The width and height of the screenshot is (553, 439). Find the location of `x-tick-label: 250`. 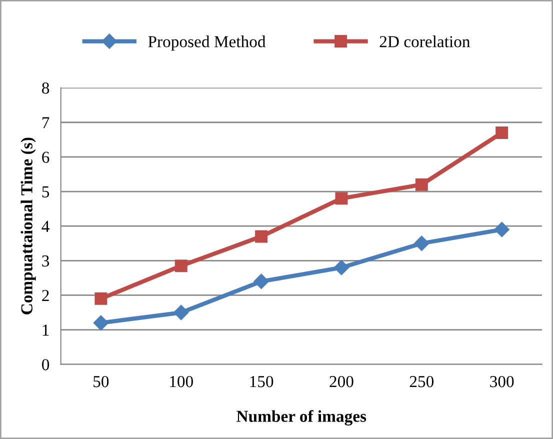

x-tick-label: 250 is located at coordinates (422, 382).